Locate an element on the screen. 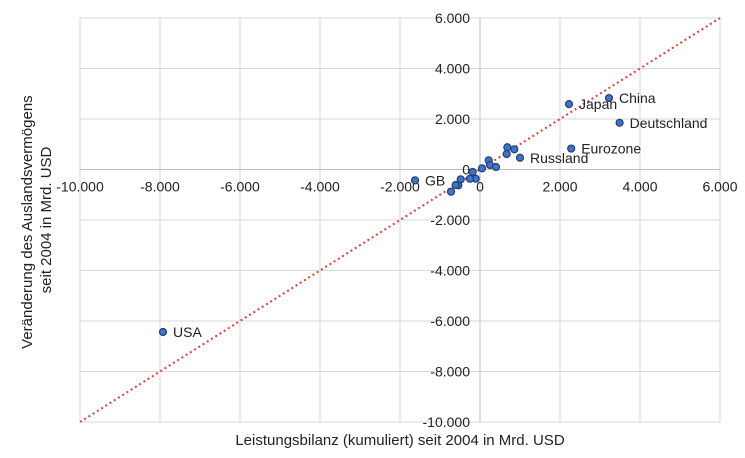  point-label: Russland is located at coordinates (559, 158).